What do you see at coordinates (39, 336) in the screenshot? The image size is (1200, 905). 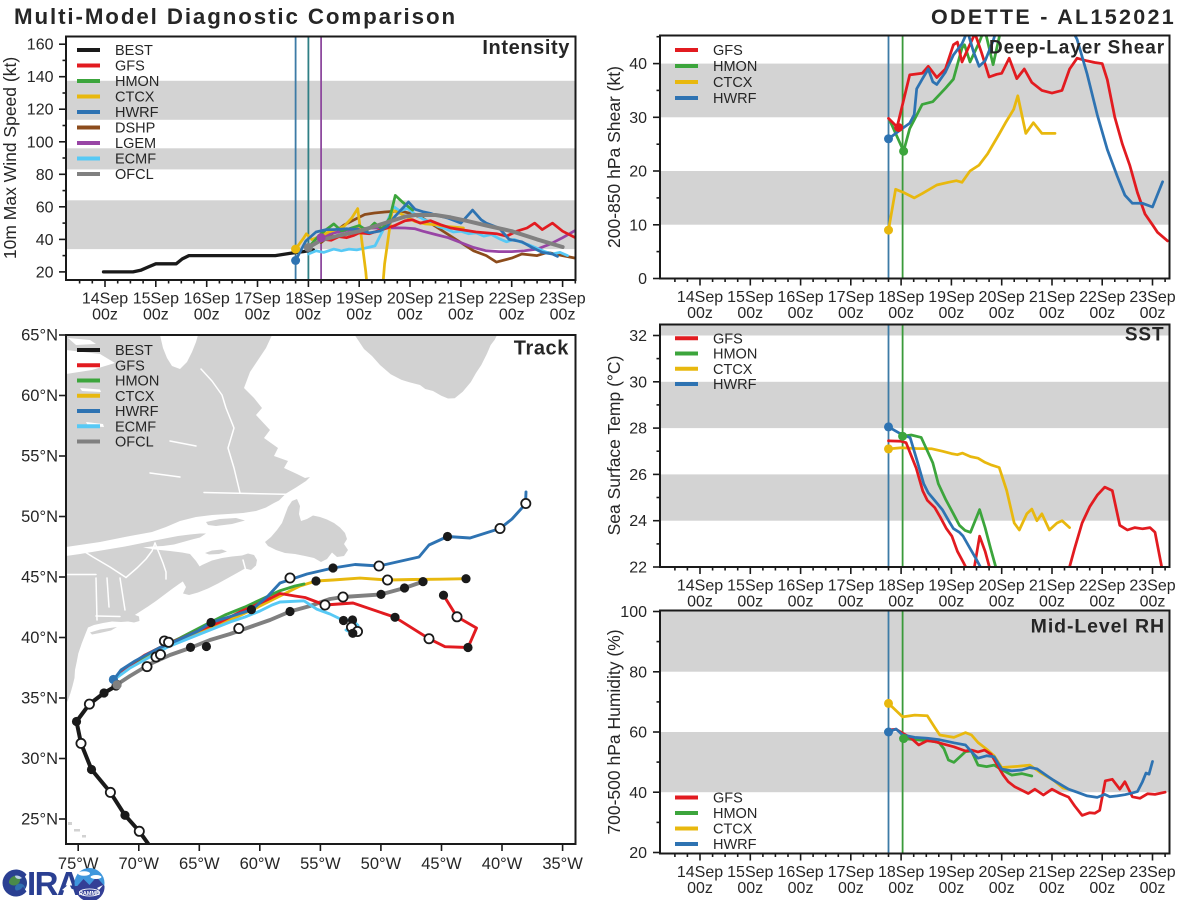 I see `svg-text: 65°N` at bounding box center [39, 336].